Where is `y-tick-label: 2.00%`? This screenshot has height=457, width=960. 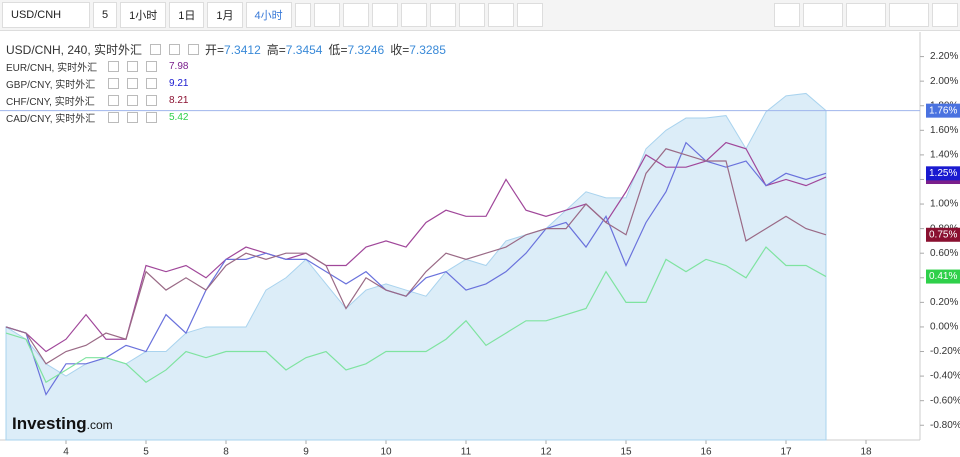
y-tick-label: 2.00% is located at coordinates (944, 81).